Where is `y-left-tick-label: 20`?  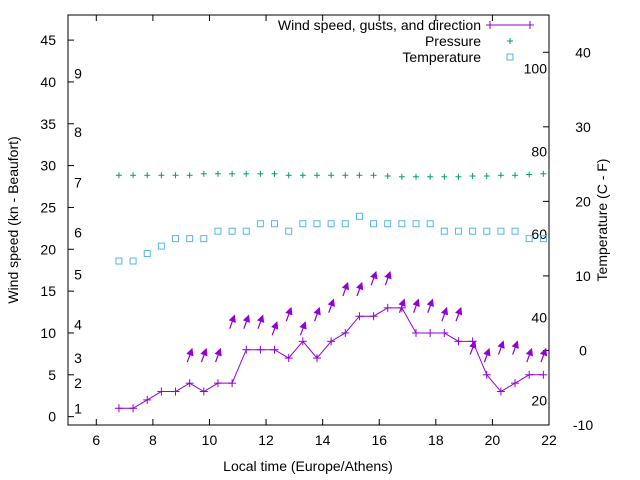 y-left-tick-label: 20 is located at coordinates (48, 249).